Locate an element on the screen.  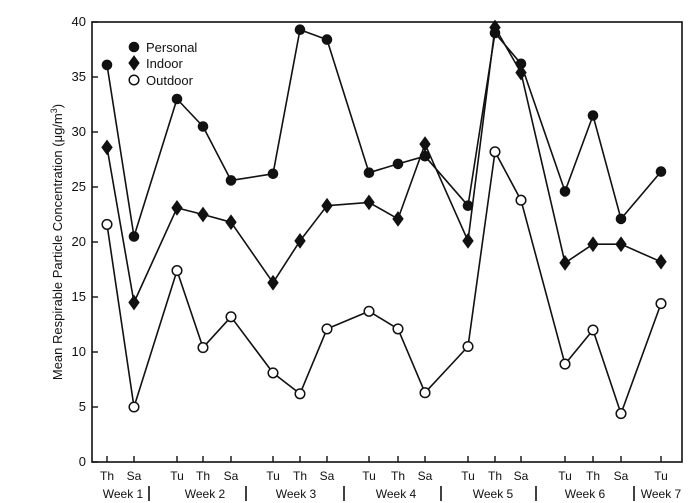
legend-entry: Outdoor is located at coordinates (161, 80).